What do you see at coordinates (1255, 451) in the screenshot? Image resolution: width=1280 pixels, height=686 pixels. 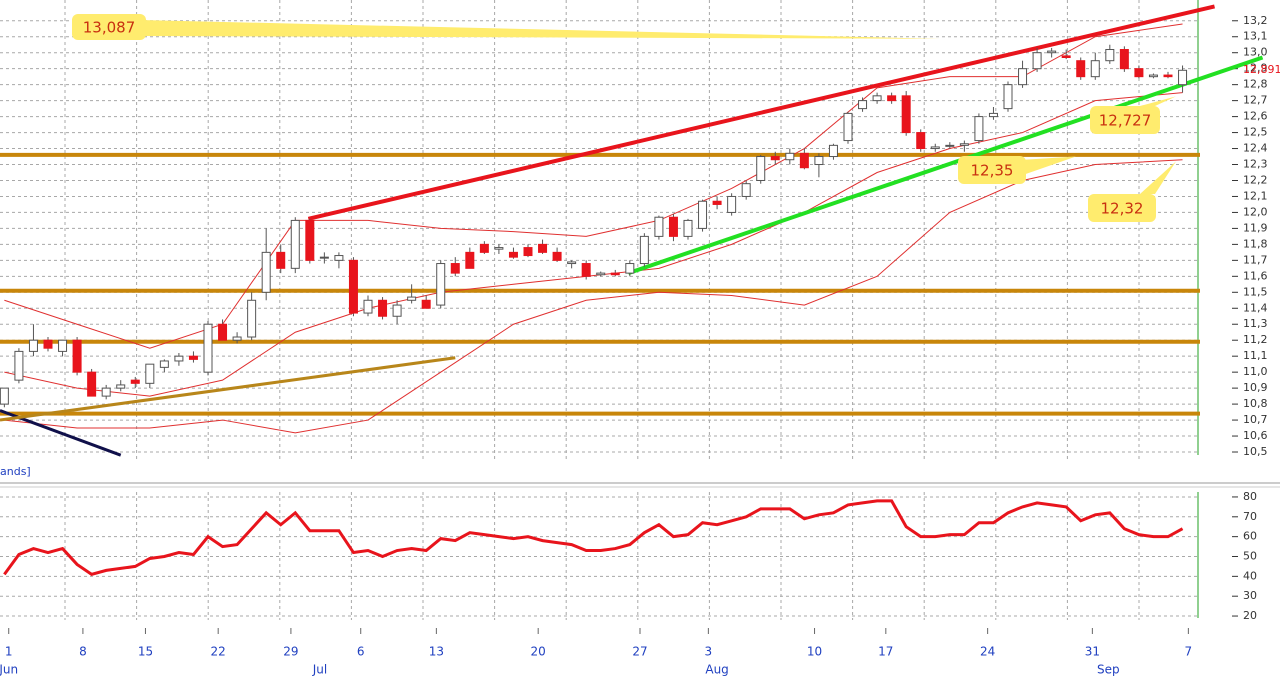 I see `y-tick-label: 10,5` at bounding box center [1255, 451].